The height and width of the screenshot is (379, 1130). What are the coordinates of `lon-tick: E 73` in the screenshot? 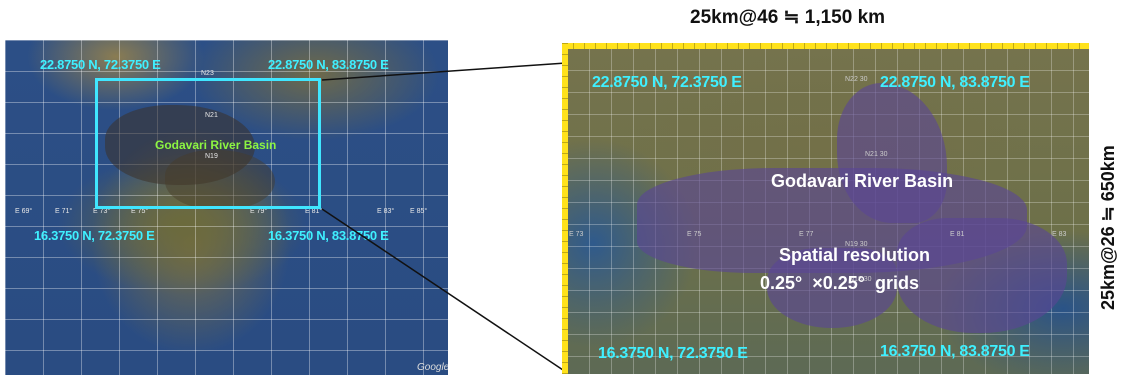 It's located at (576, 234).